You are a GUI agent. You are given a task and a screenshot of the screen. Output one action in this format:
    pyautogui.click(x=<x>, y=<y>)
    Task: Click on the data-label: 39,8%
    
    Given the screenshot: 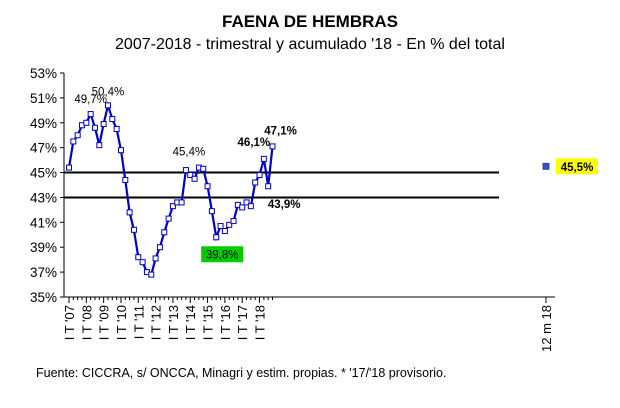 What is the action you would take?
    pyautogui.click(x=222, y=255)
    